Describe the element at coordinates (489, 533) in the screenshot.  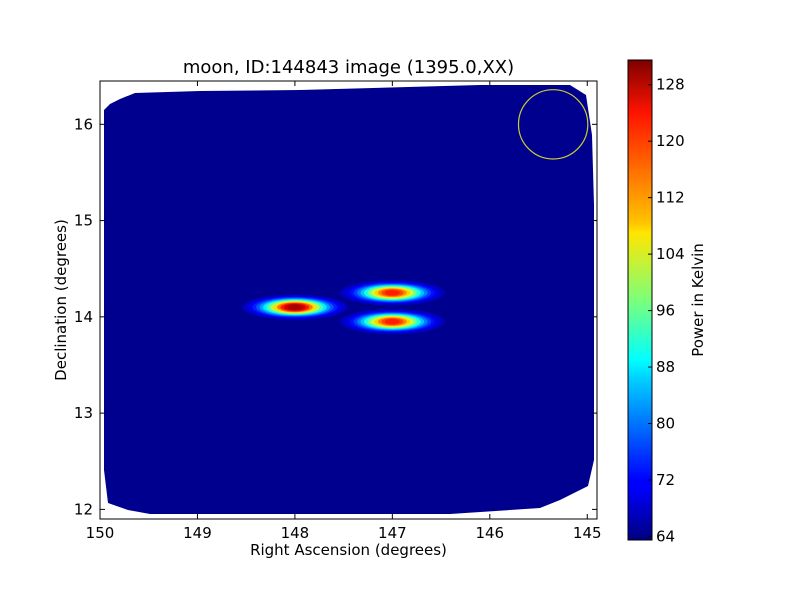
I see `x-tick-label: 146` at that location.